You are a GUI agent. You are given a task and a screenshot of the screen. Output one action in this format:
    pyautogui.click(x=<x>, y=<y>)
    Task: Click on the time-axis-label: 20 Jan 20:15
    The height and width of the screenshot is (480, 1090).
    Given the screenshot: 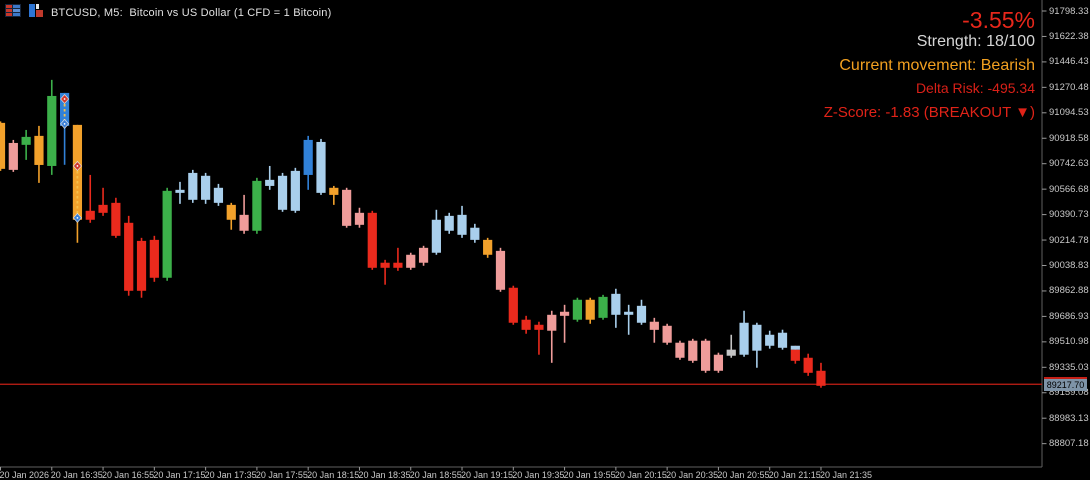 What is the action you would take?
    pyautogui.click(x=640, y=475)
    